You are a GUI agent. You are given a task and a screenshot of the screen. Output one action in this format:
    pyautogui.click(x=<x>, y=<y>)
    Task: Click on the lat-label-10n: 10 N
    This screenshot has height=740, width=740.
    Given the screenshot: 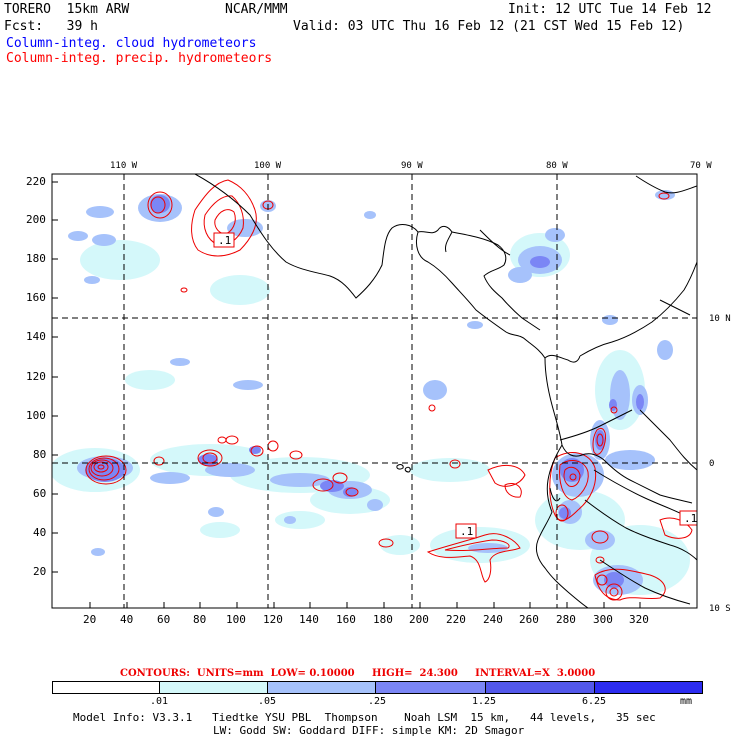 What is the action you would take?
    pyautogui.click(x=720, y=319)
    